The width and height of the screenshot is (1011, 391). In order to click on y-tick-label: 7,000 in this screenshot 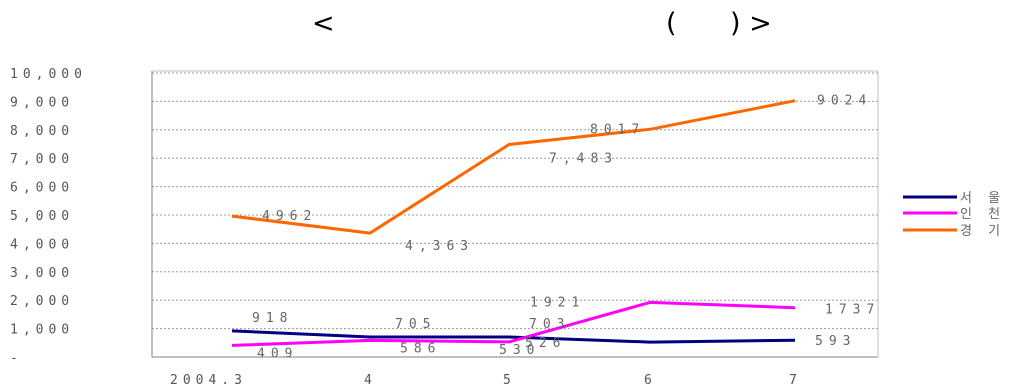, I will do `click(42, 159)`.